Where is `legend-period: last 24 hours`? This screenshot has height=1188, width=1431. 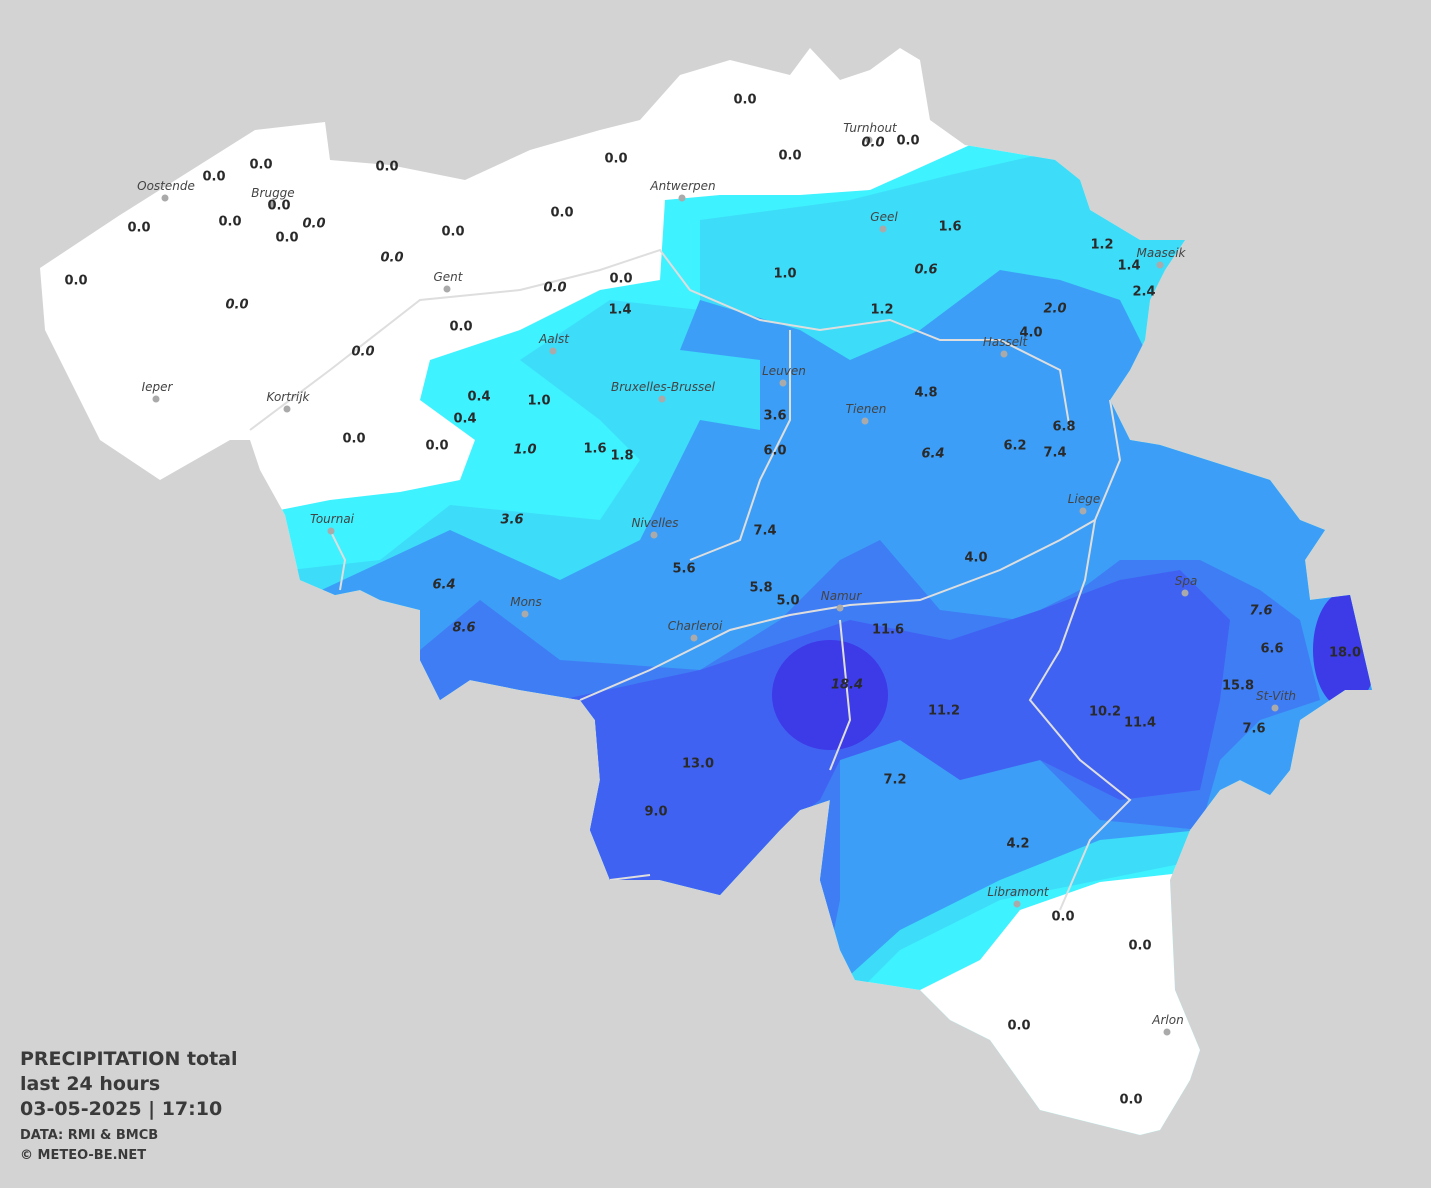 legend-period: last 24 hours is located at coordinates (90, 1084).